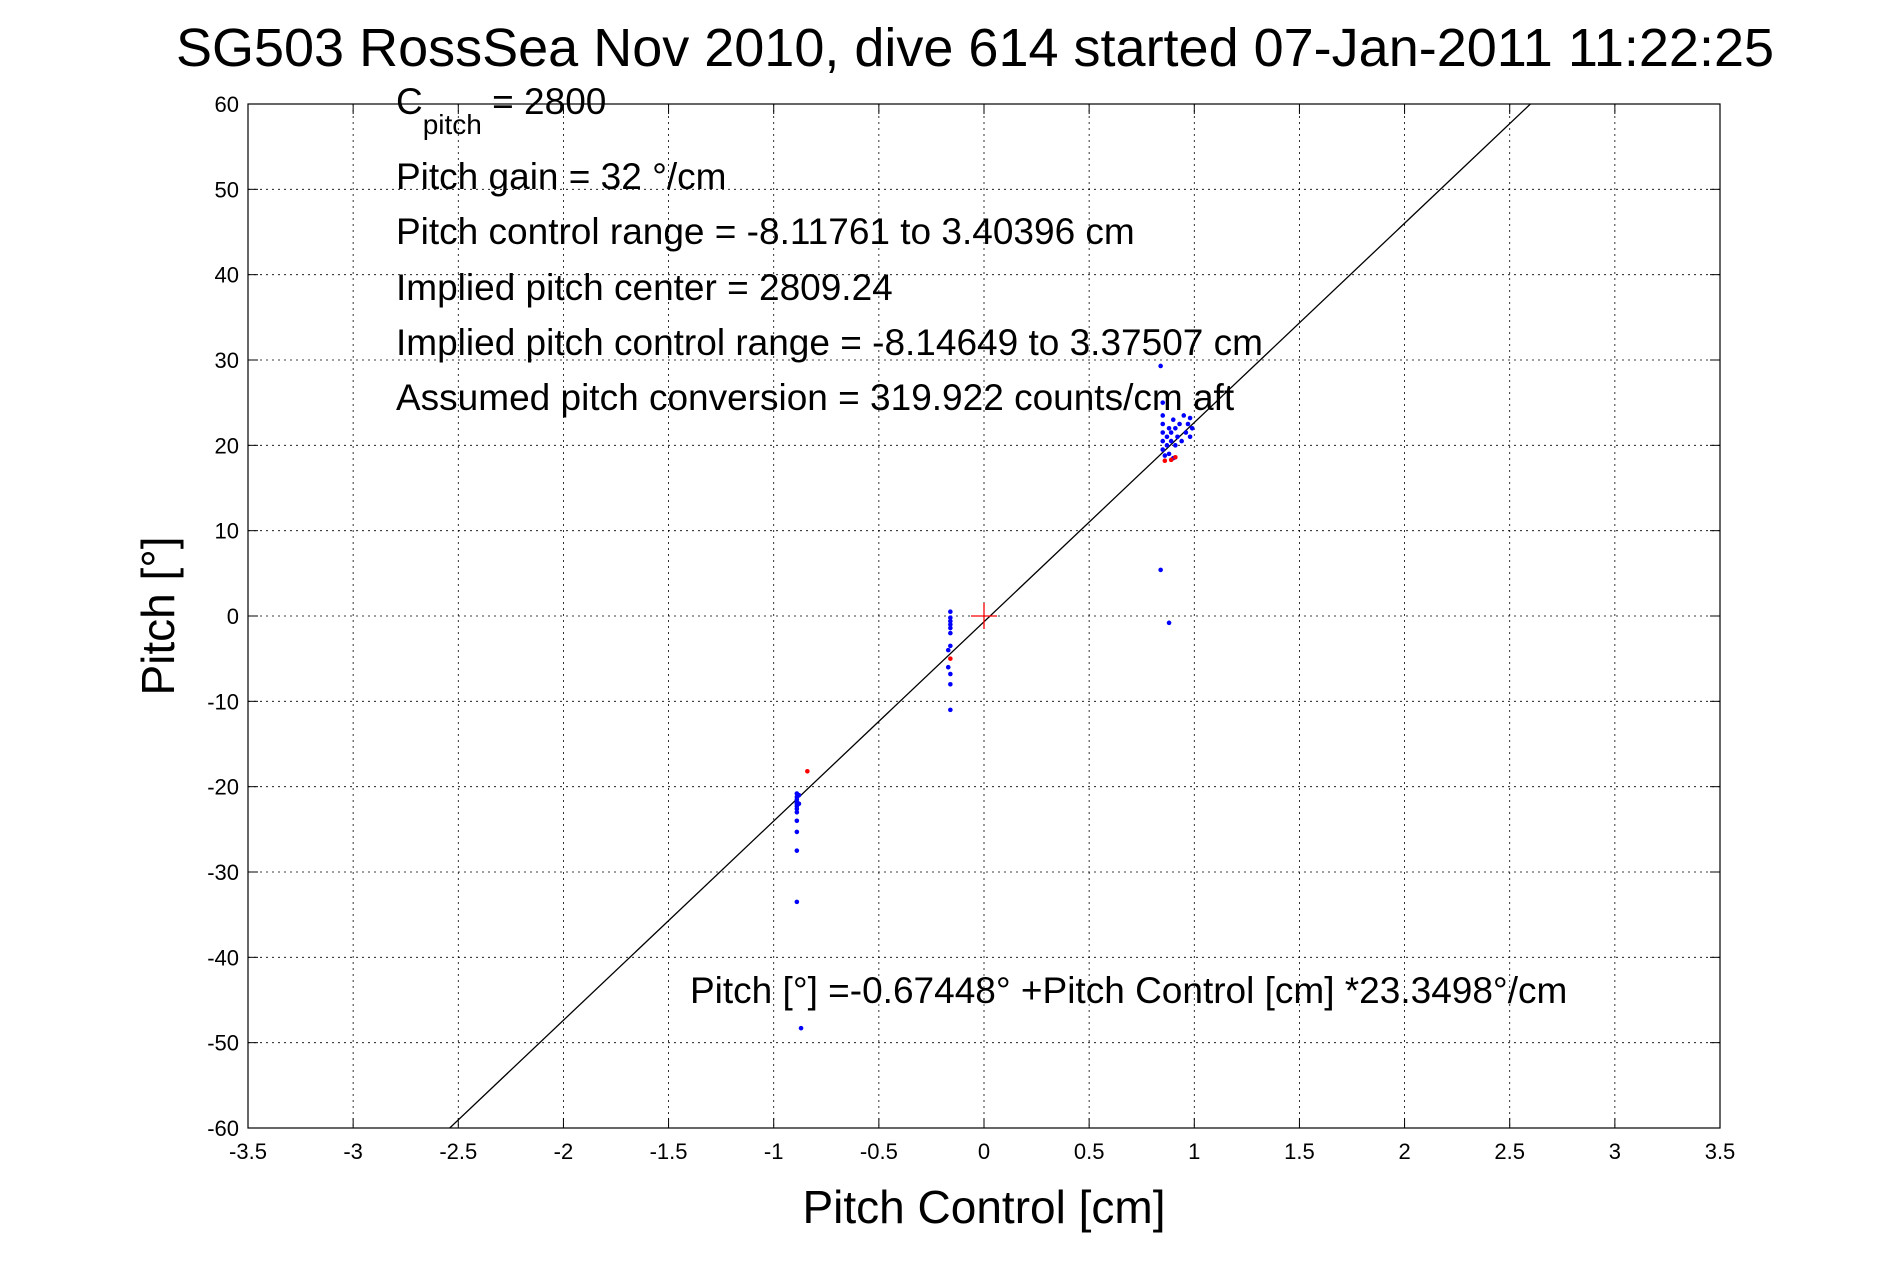 Image resolution: width=1891 pixels, height=1262 pixels. Describe the element at coordinates (223, 1128) in the screenshot. I see `y-tick-label: -60` at that location.